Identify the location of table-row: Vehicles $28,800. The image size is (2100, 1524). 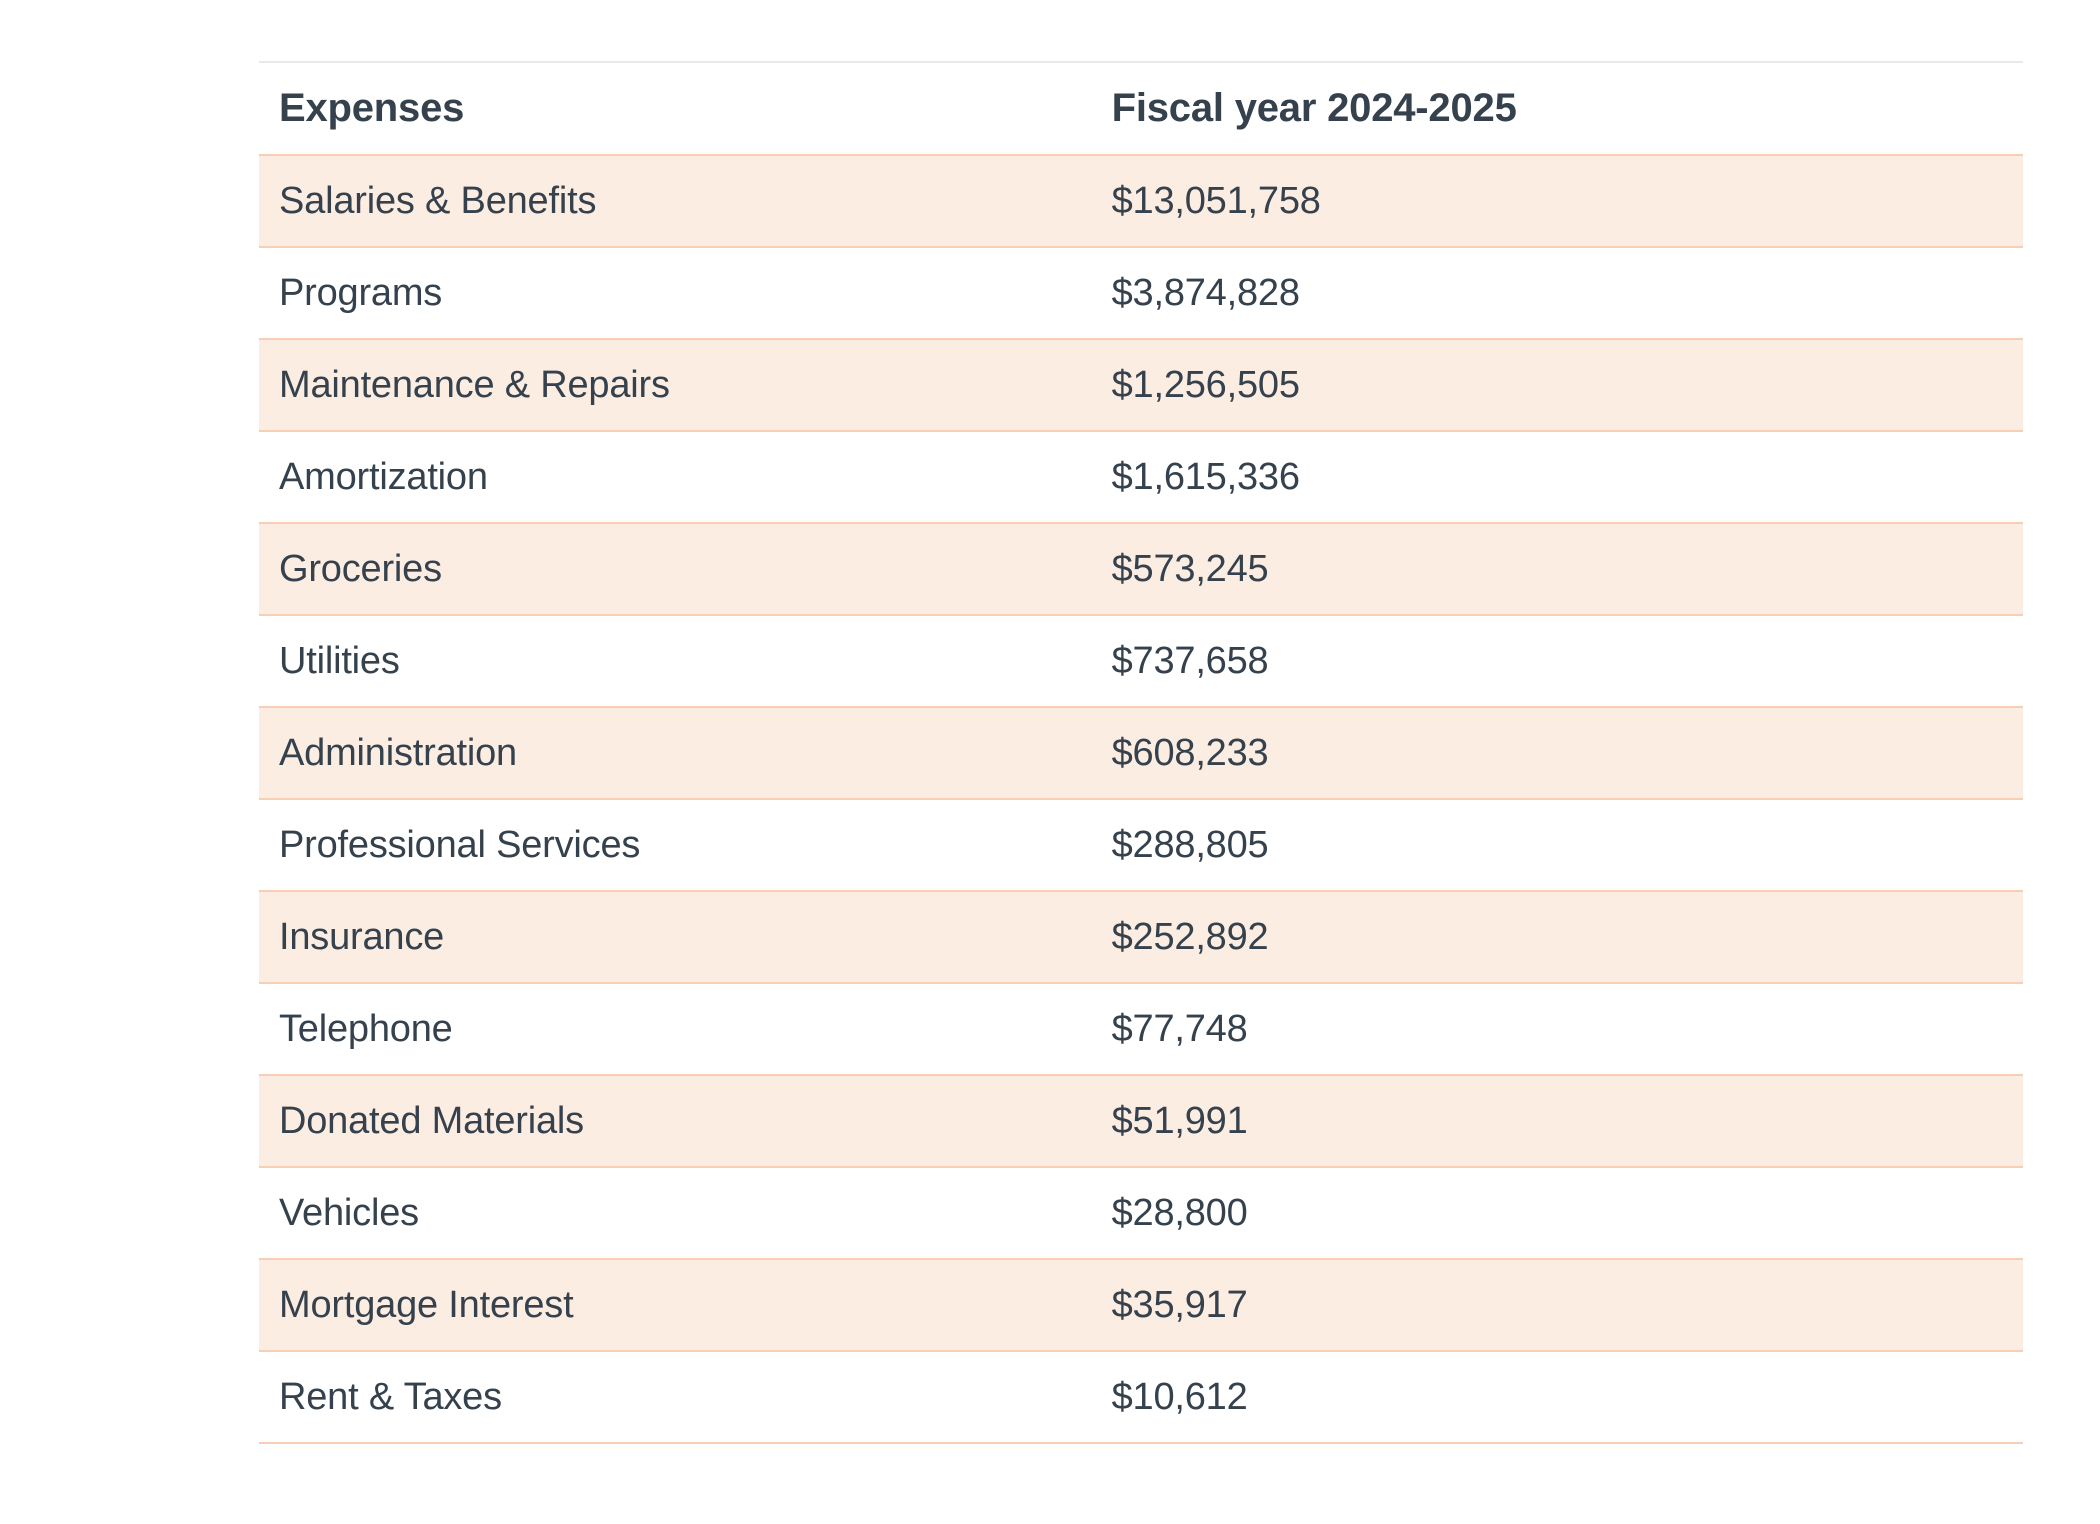
(1141, 1213).